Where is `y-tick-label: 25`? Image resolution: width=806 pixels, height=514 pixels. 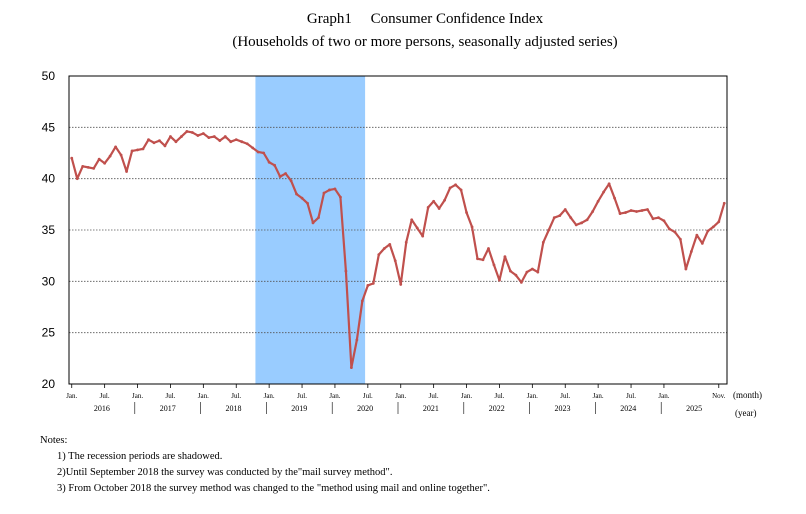
y-tick-label: 25 is located at coordinates (49, 333).